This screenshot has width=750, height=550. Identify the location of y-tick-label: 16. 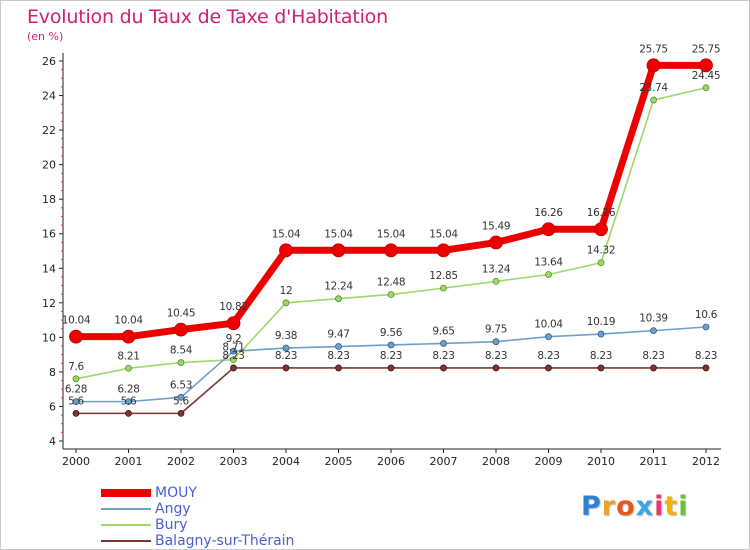
(49, 234).